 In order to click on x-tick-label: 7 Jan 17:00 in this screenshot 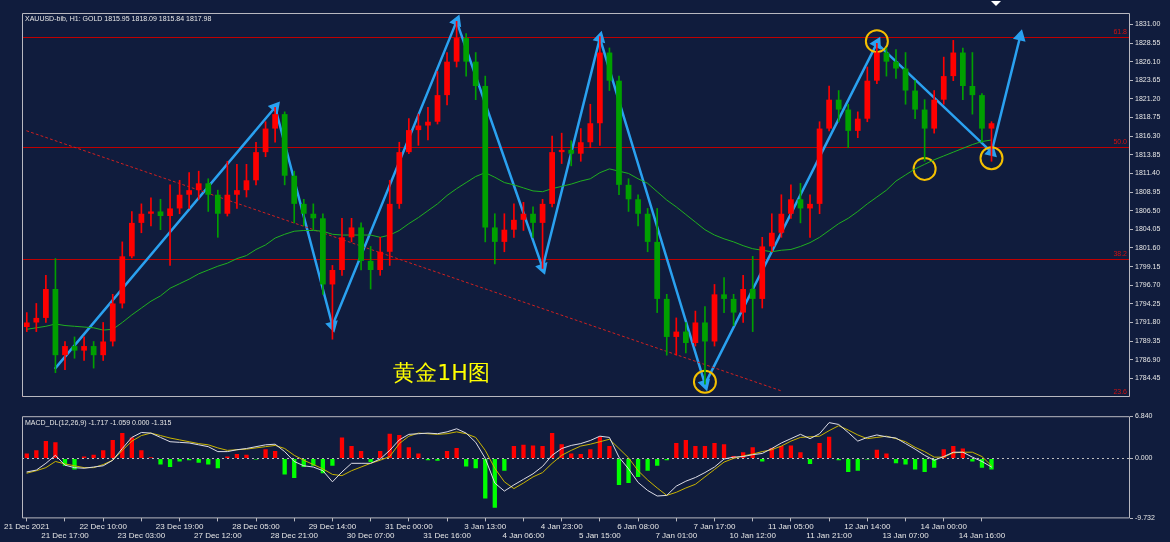, I will do `click(714, 526)`.